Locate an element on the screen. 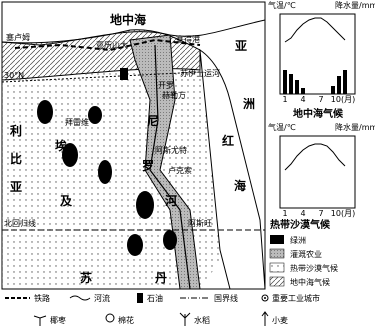 This screenshot has width=375, height=334. river-label: 尼 is located at coordinates (153, 121).